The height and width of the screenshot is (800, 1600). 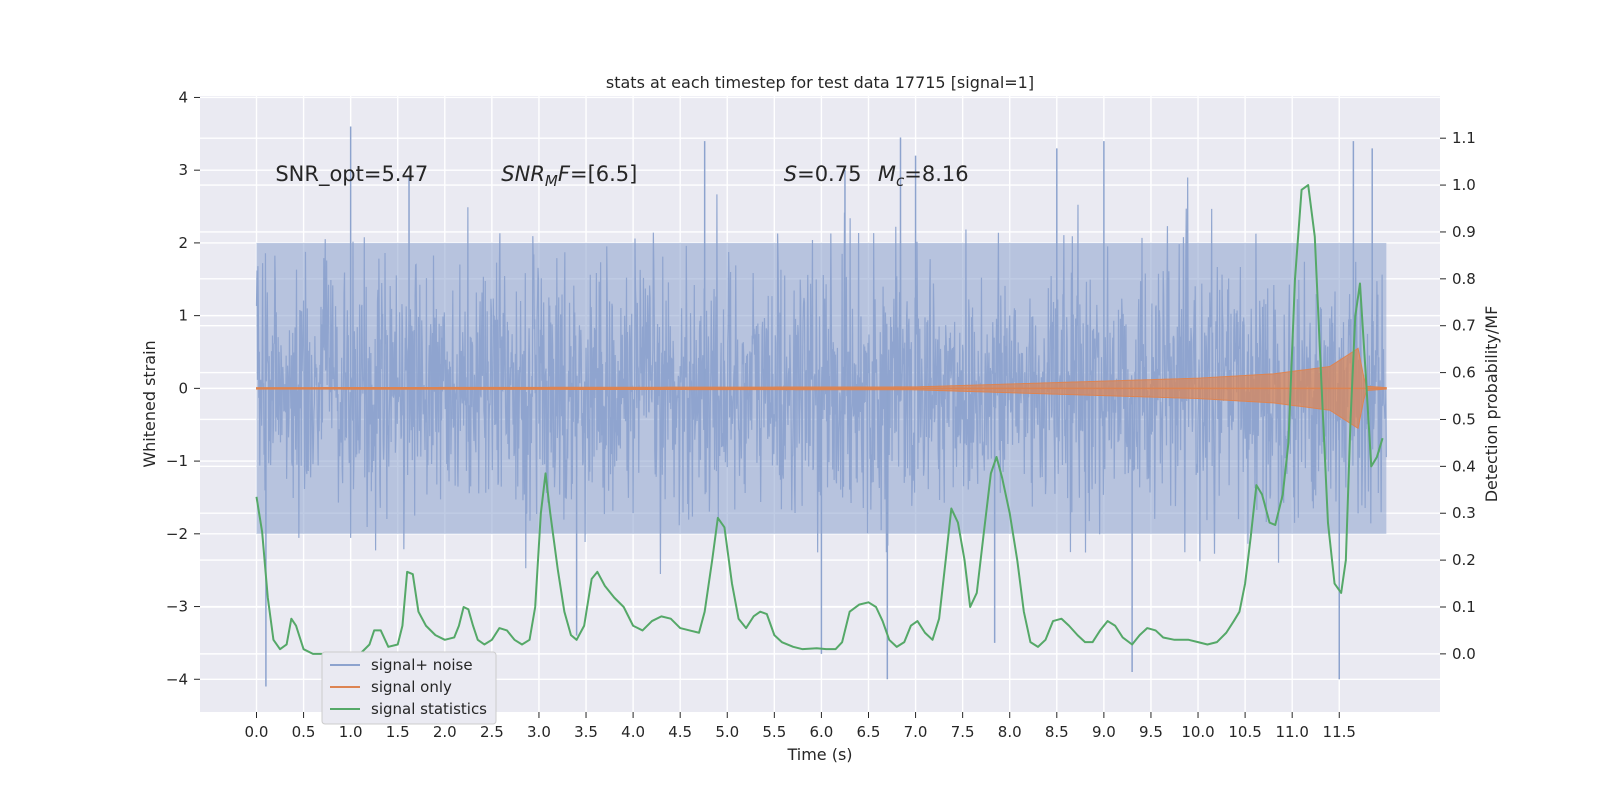 What do you see at coordinates (823, 174) in the screenshot?
I see `annotation-s-0-75: S=0.75` at bounding box center [823, 174].